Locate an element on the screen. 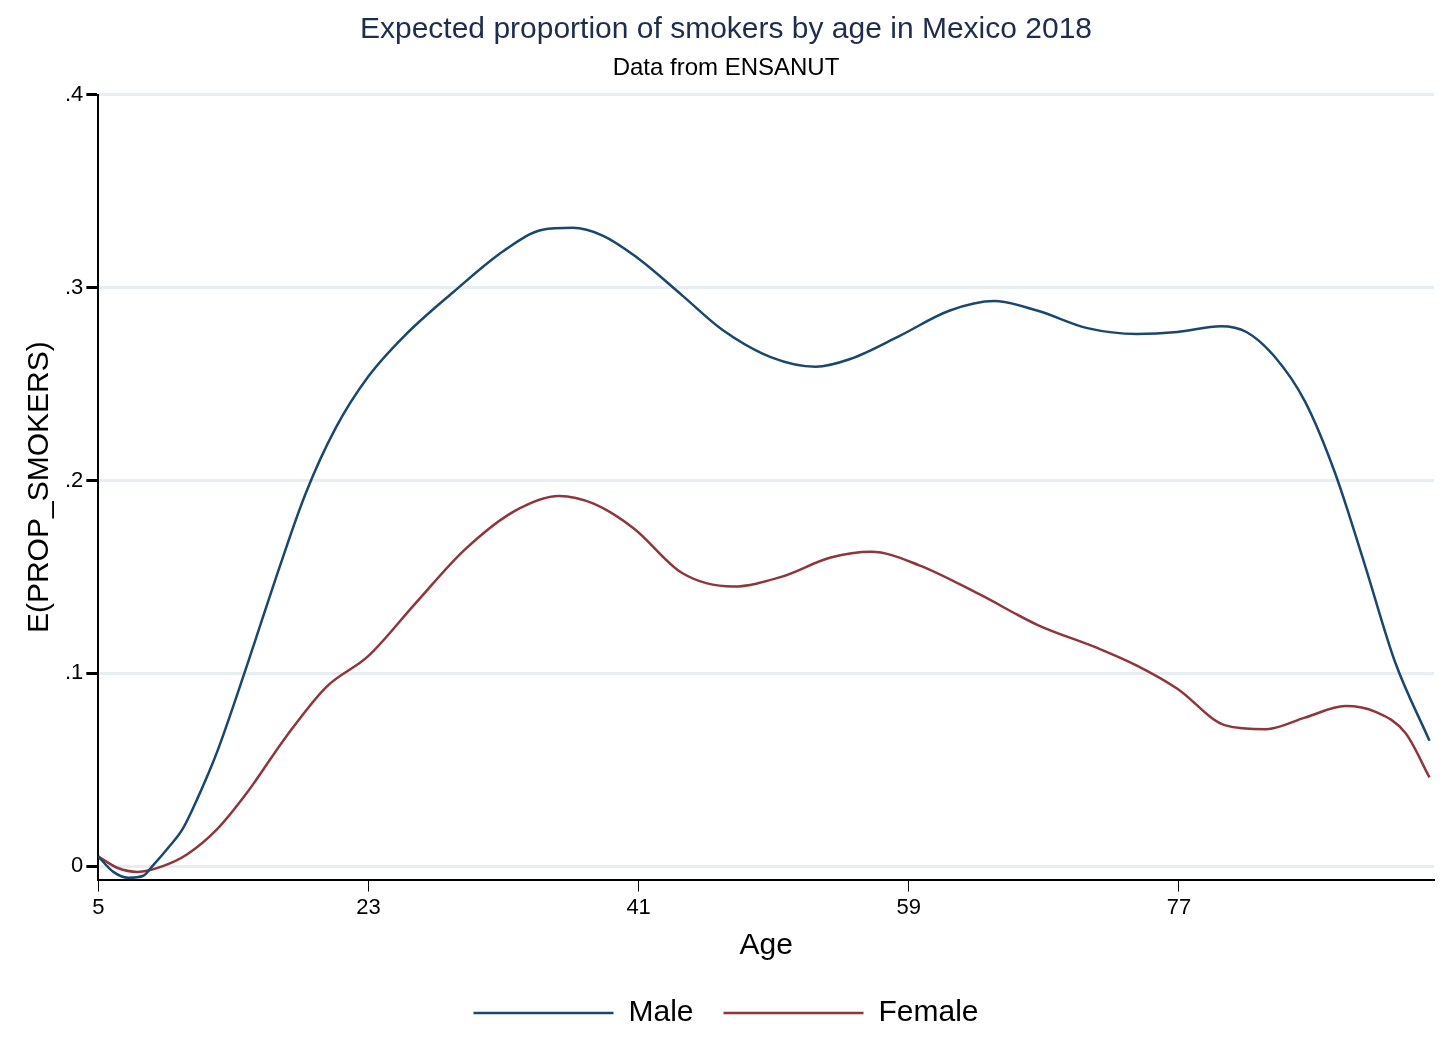  y-tick-label: .4 is located at coordinates (74, 93).